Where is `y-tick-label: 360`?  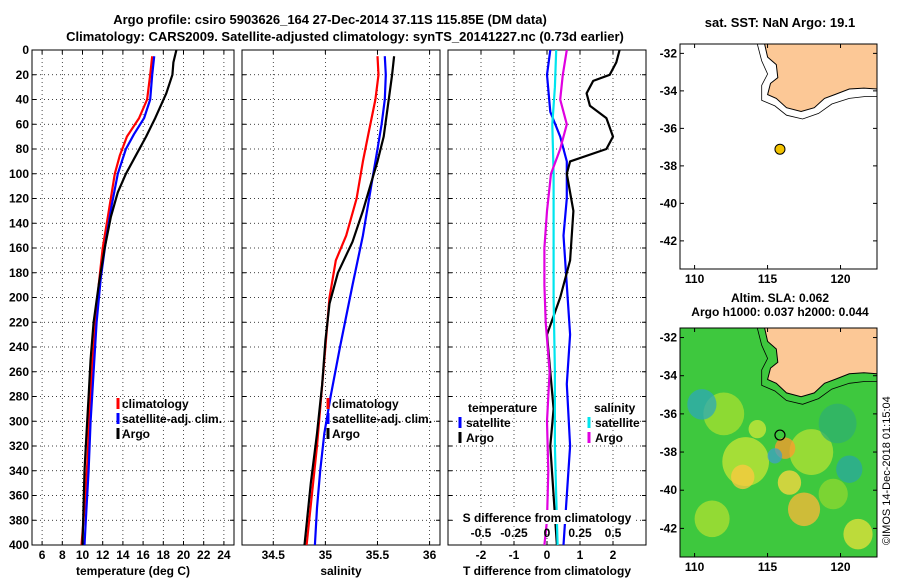
y-tick-label: 360 is located at coordinates (19, 496).